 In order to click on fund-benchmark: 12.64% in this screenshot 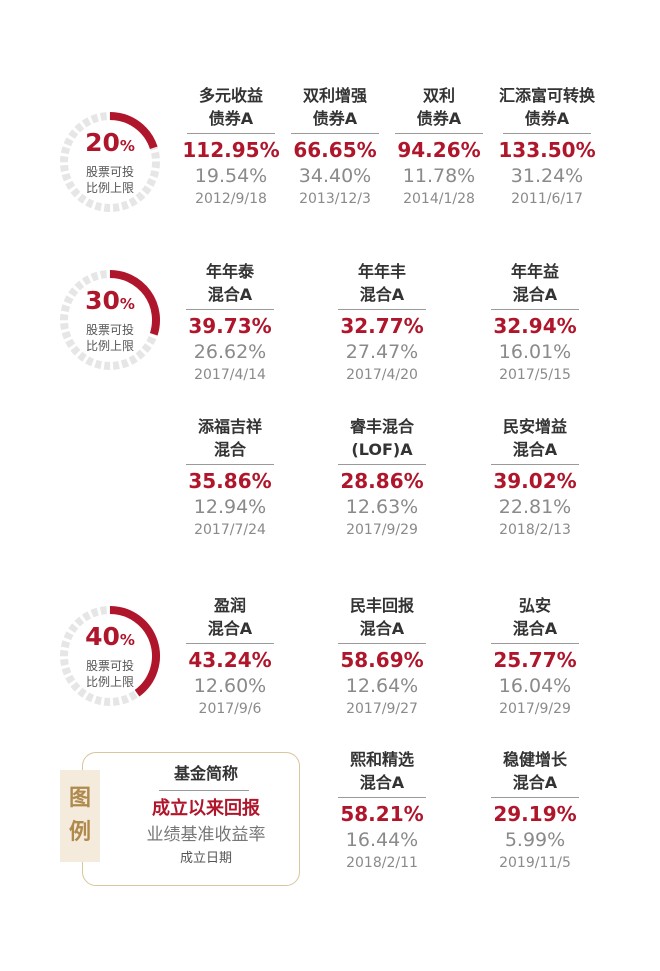, I will do `click(382, 686)`.